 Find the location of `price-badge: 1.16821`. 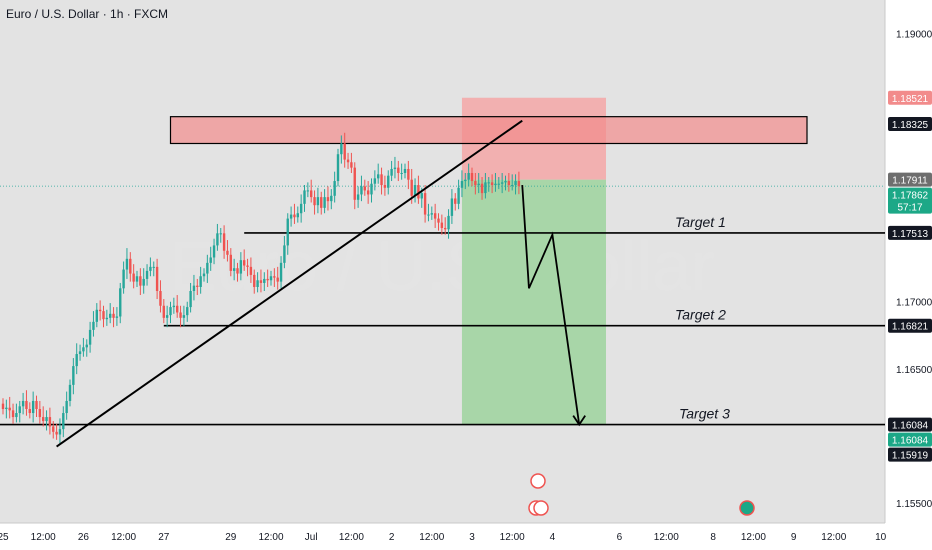

price-badge: 1.16821 is located at coordinates (910, 325).